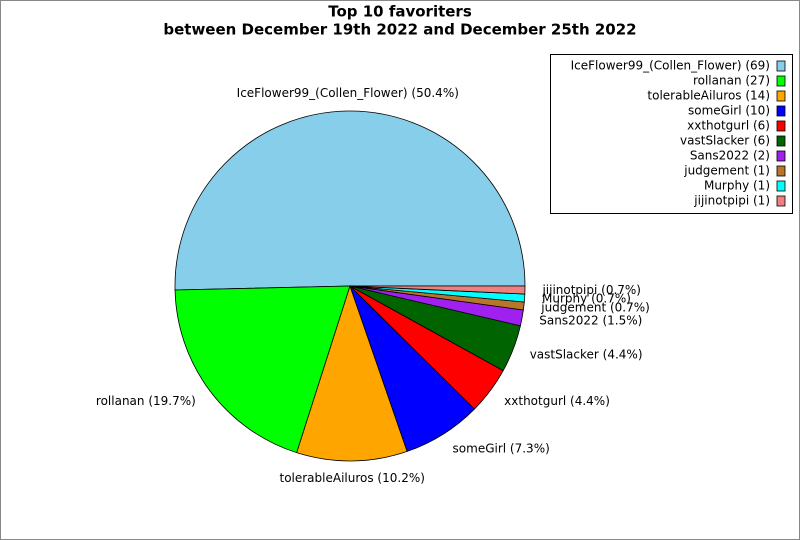  What do you see at coordinates (590, 321) in the screenshot?
I see `slice-label: Sans2022 (1.5%)` at bounding box center [590, 321].